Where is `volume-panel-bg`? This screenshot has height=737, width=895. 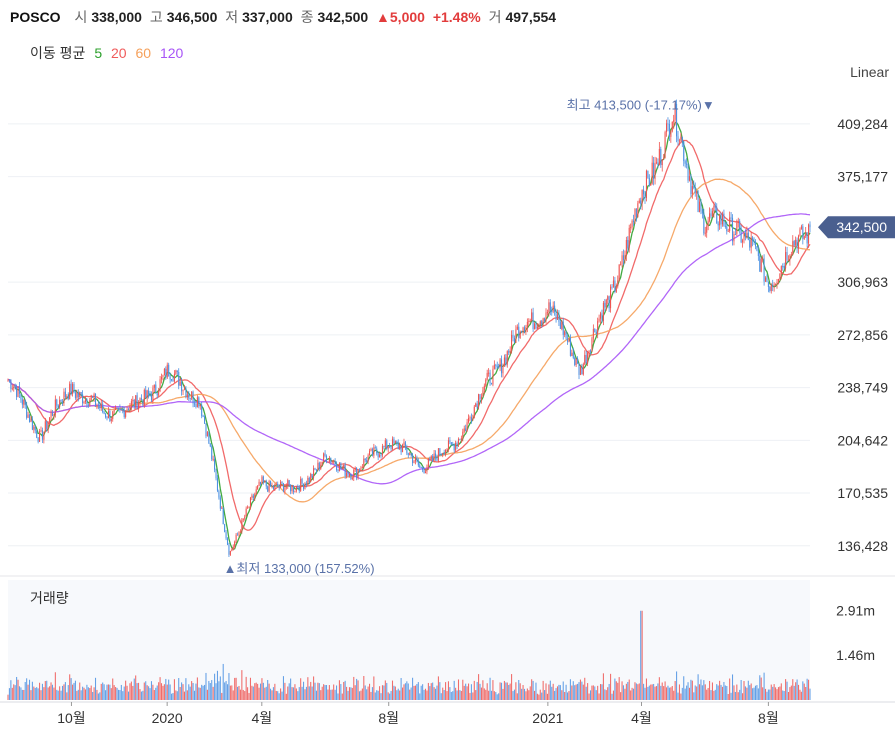
volume-panel-bg is located at coordinates (409, 640).